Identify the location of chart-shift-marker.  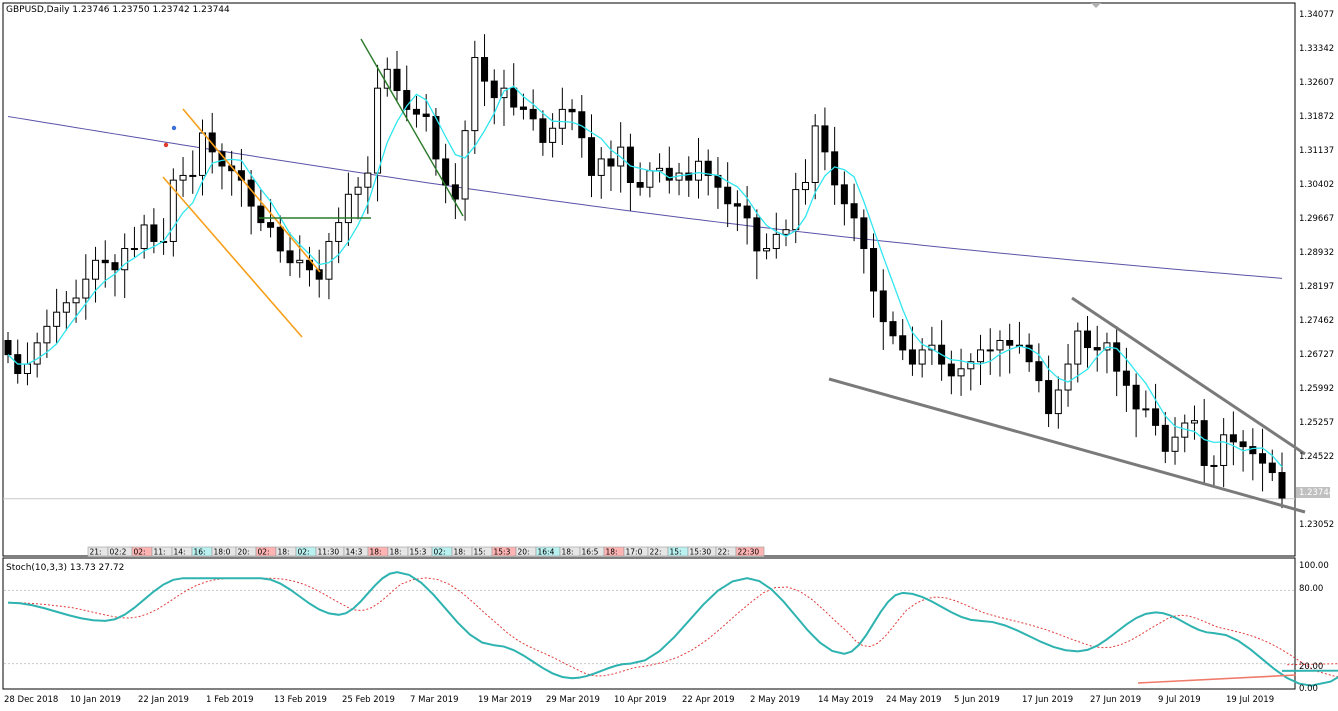
(1096, 5).